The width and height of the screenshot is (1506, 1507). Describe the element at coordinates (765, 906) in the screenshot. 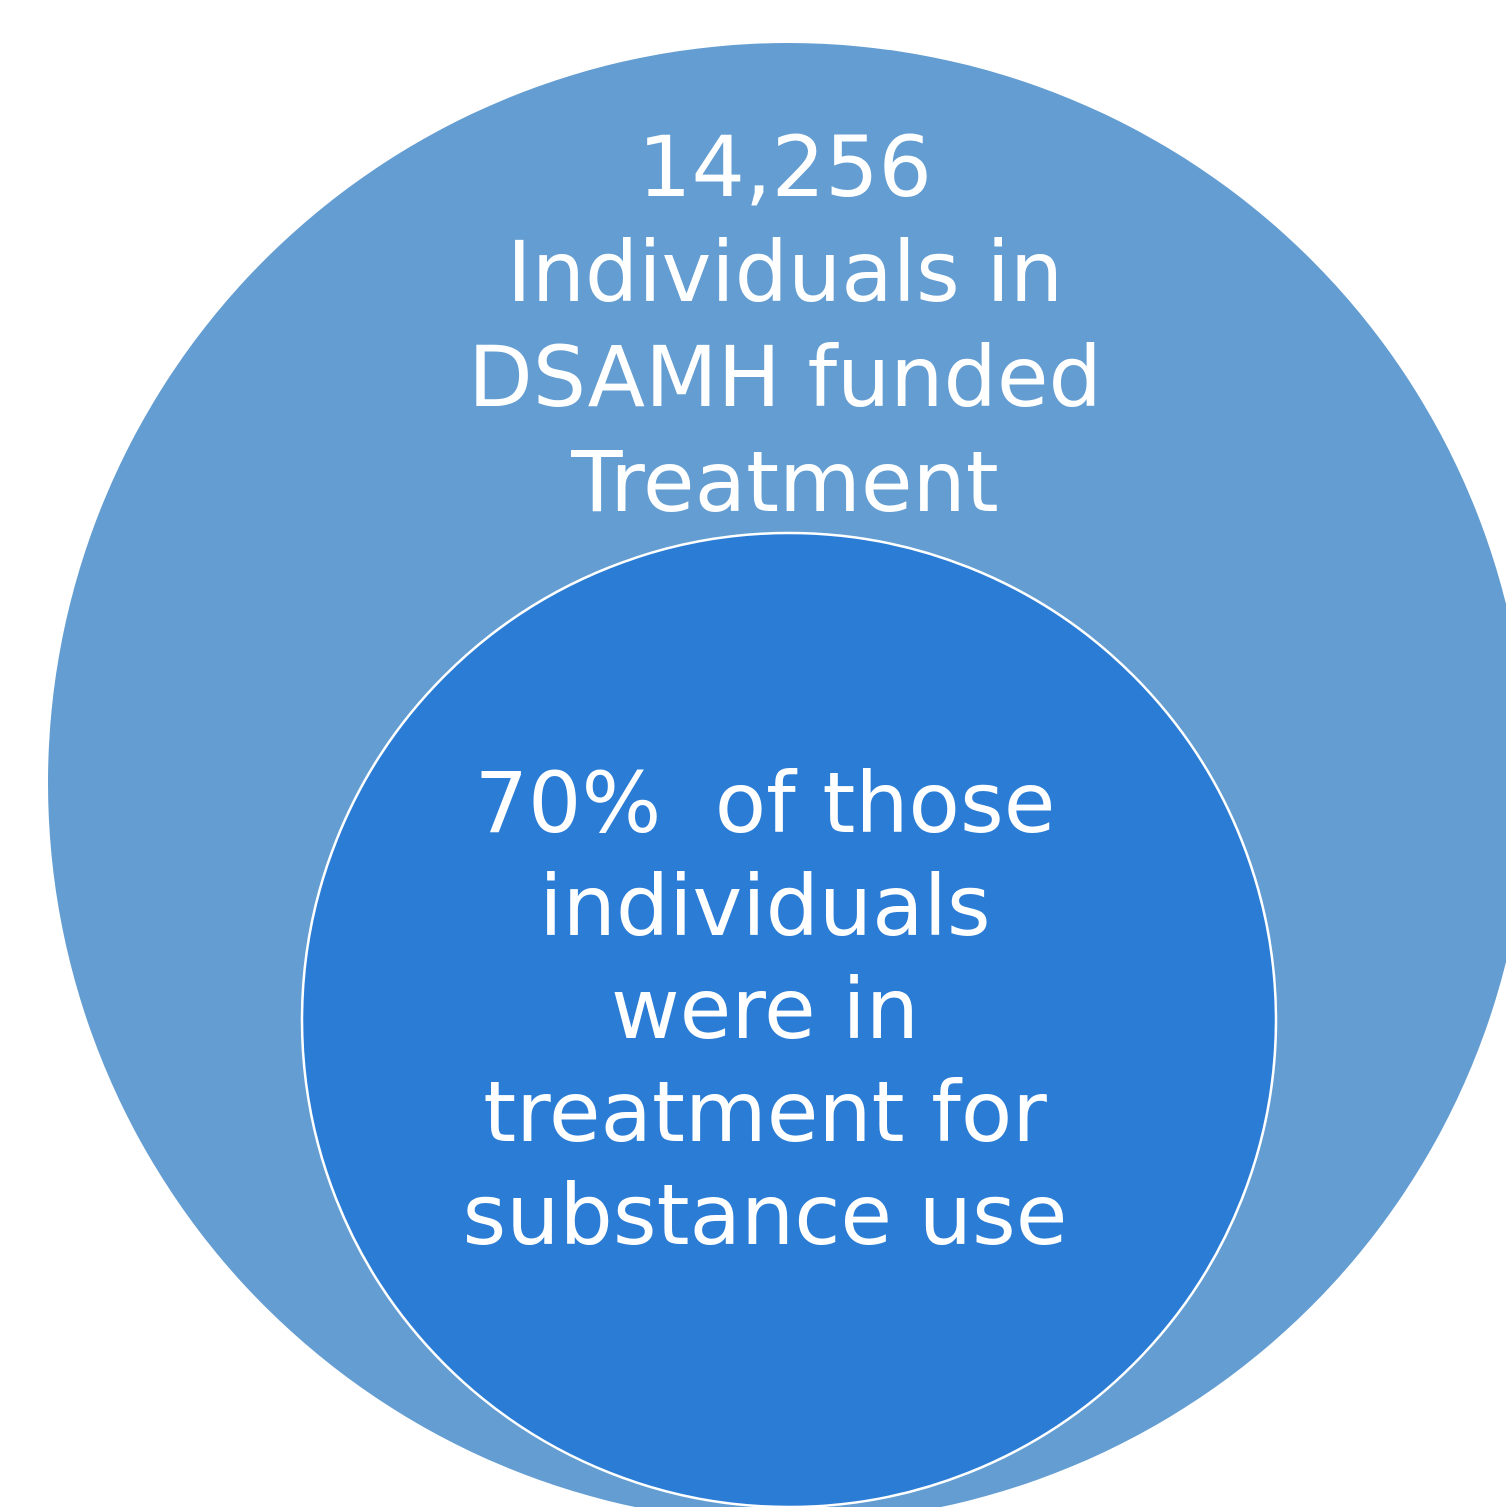

I see `inner-label-line-2: individuals` at that location.